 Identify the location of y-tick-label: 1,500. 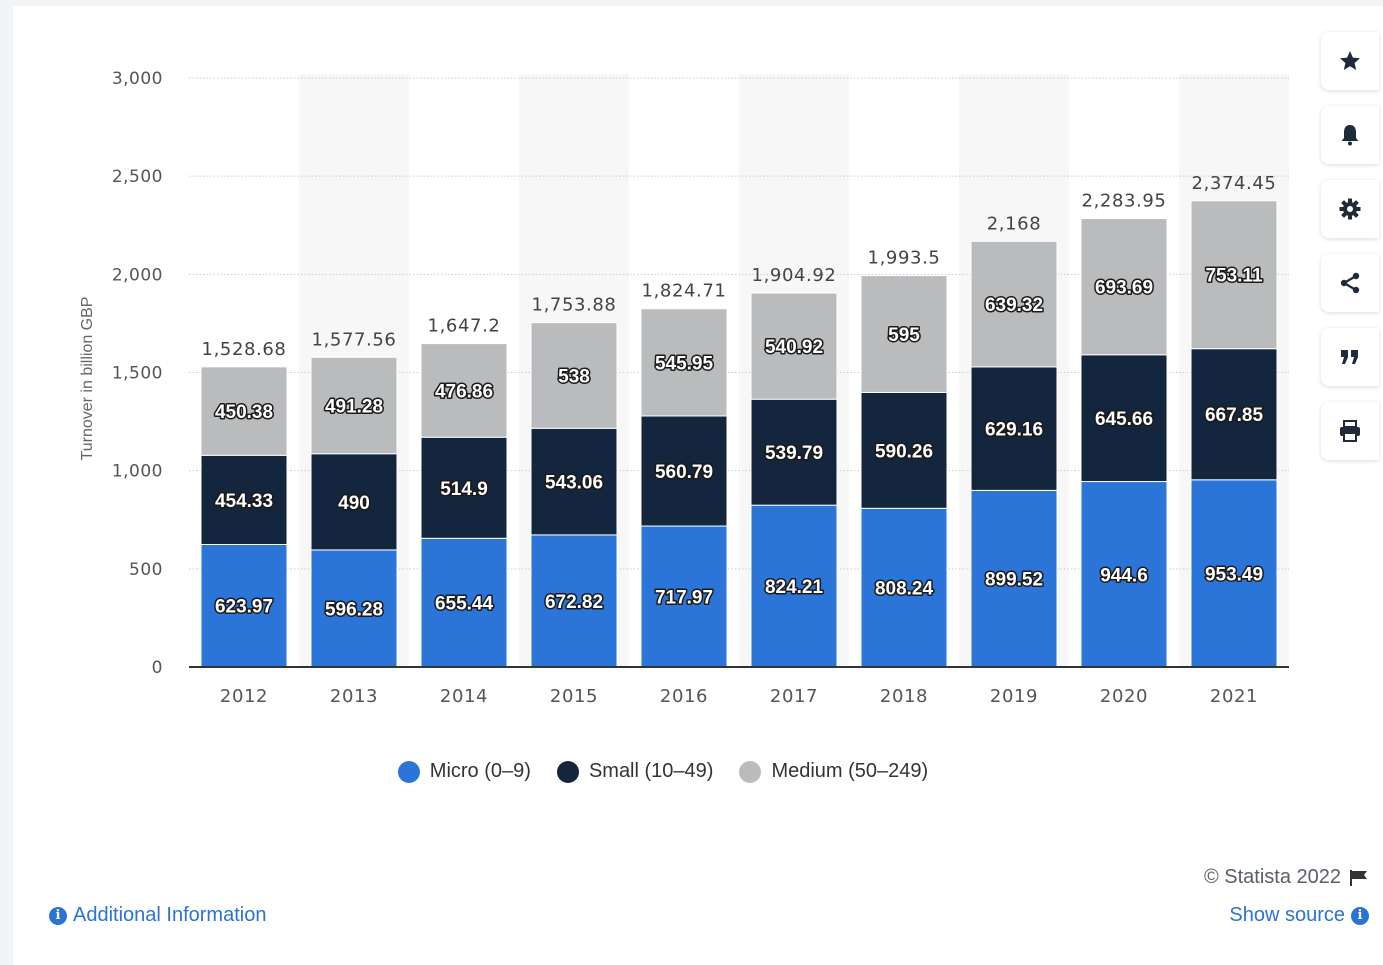
(137, 374).